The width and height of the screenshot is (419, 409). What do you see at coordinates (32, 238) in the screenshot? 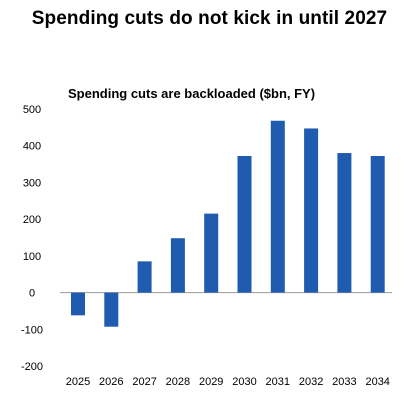
I see `y-axis: -200 -100 0 100 200 300 400 500` at bounding box center [32, 238].